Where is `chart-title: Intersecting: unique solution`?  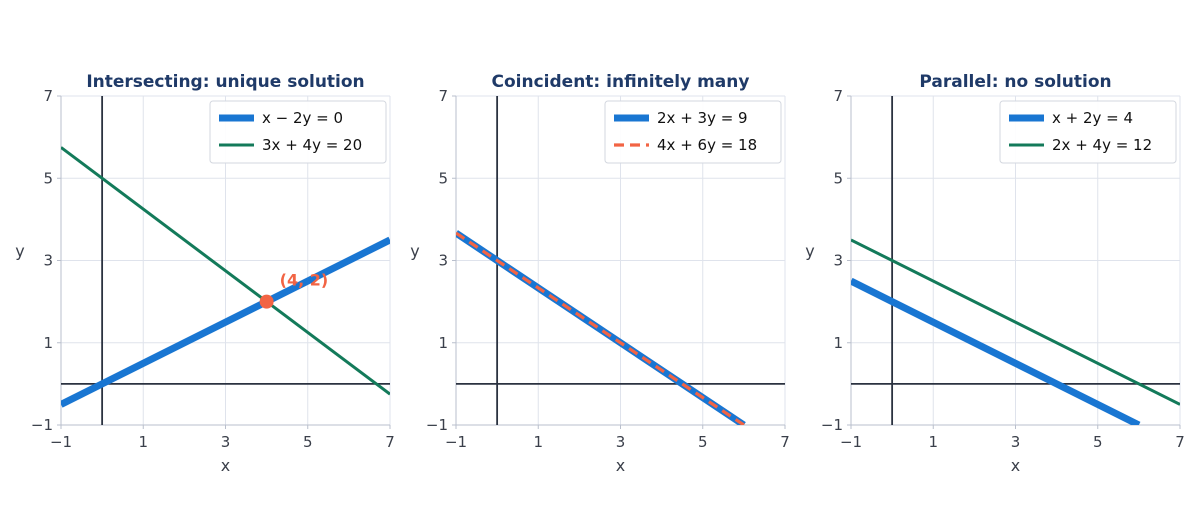 chart-title: Intersecting: unique solution is located at coordinates (225, 82).